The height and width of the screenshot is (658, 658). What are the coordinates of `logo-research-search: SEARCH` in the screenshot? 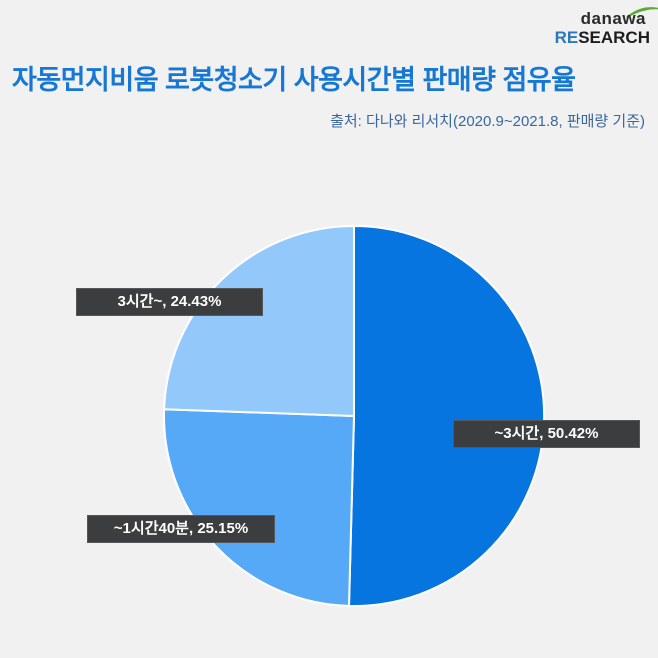 It's located at (614, 37).